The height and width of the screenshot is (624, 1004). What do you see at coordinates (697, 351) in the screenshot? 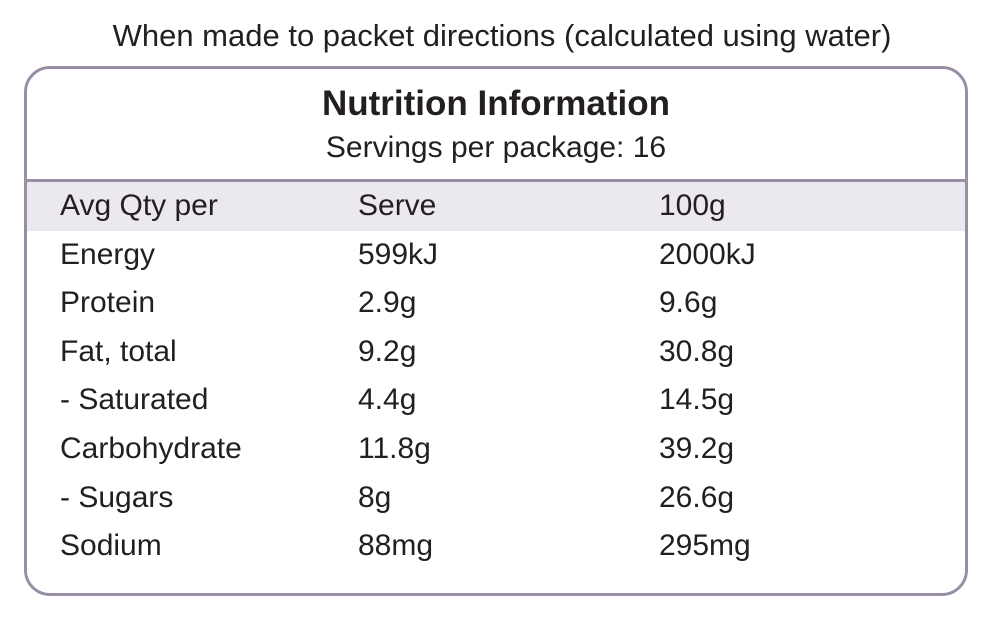
I see `per-100g-value: 30.8g` at bounding box center [697, 351].